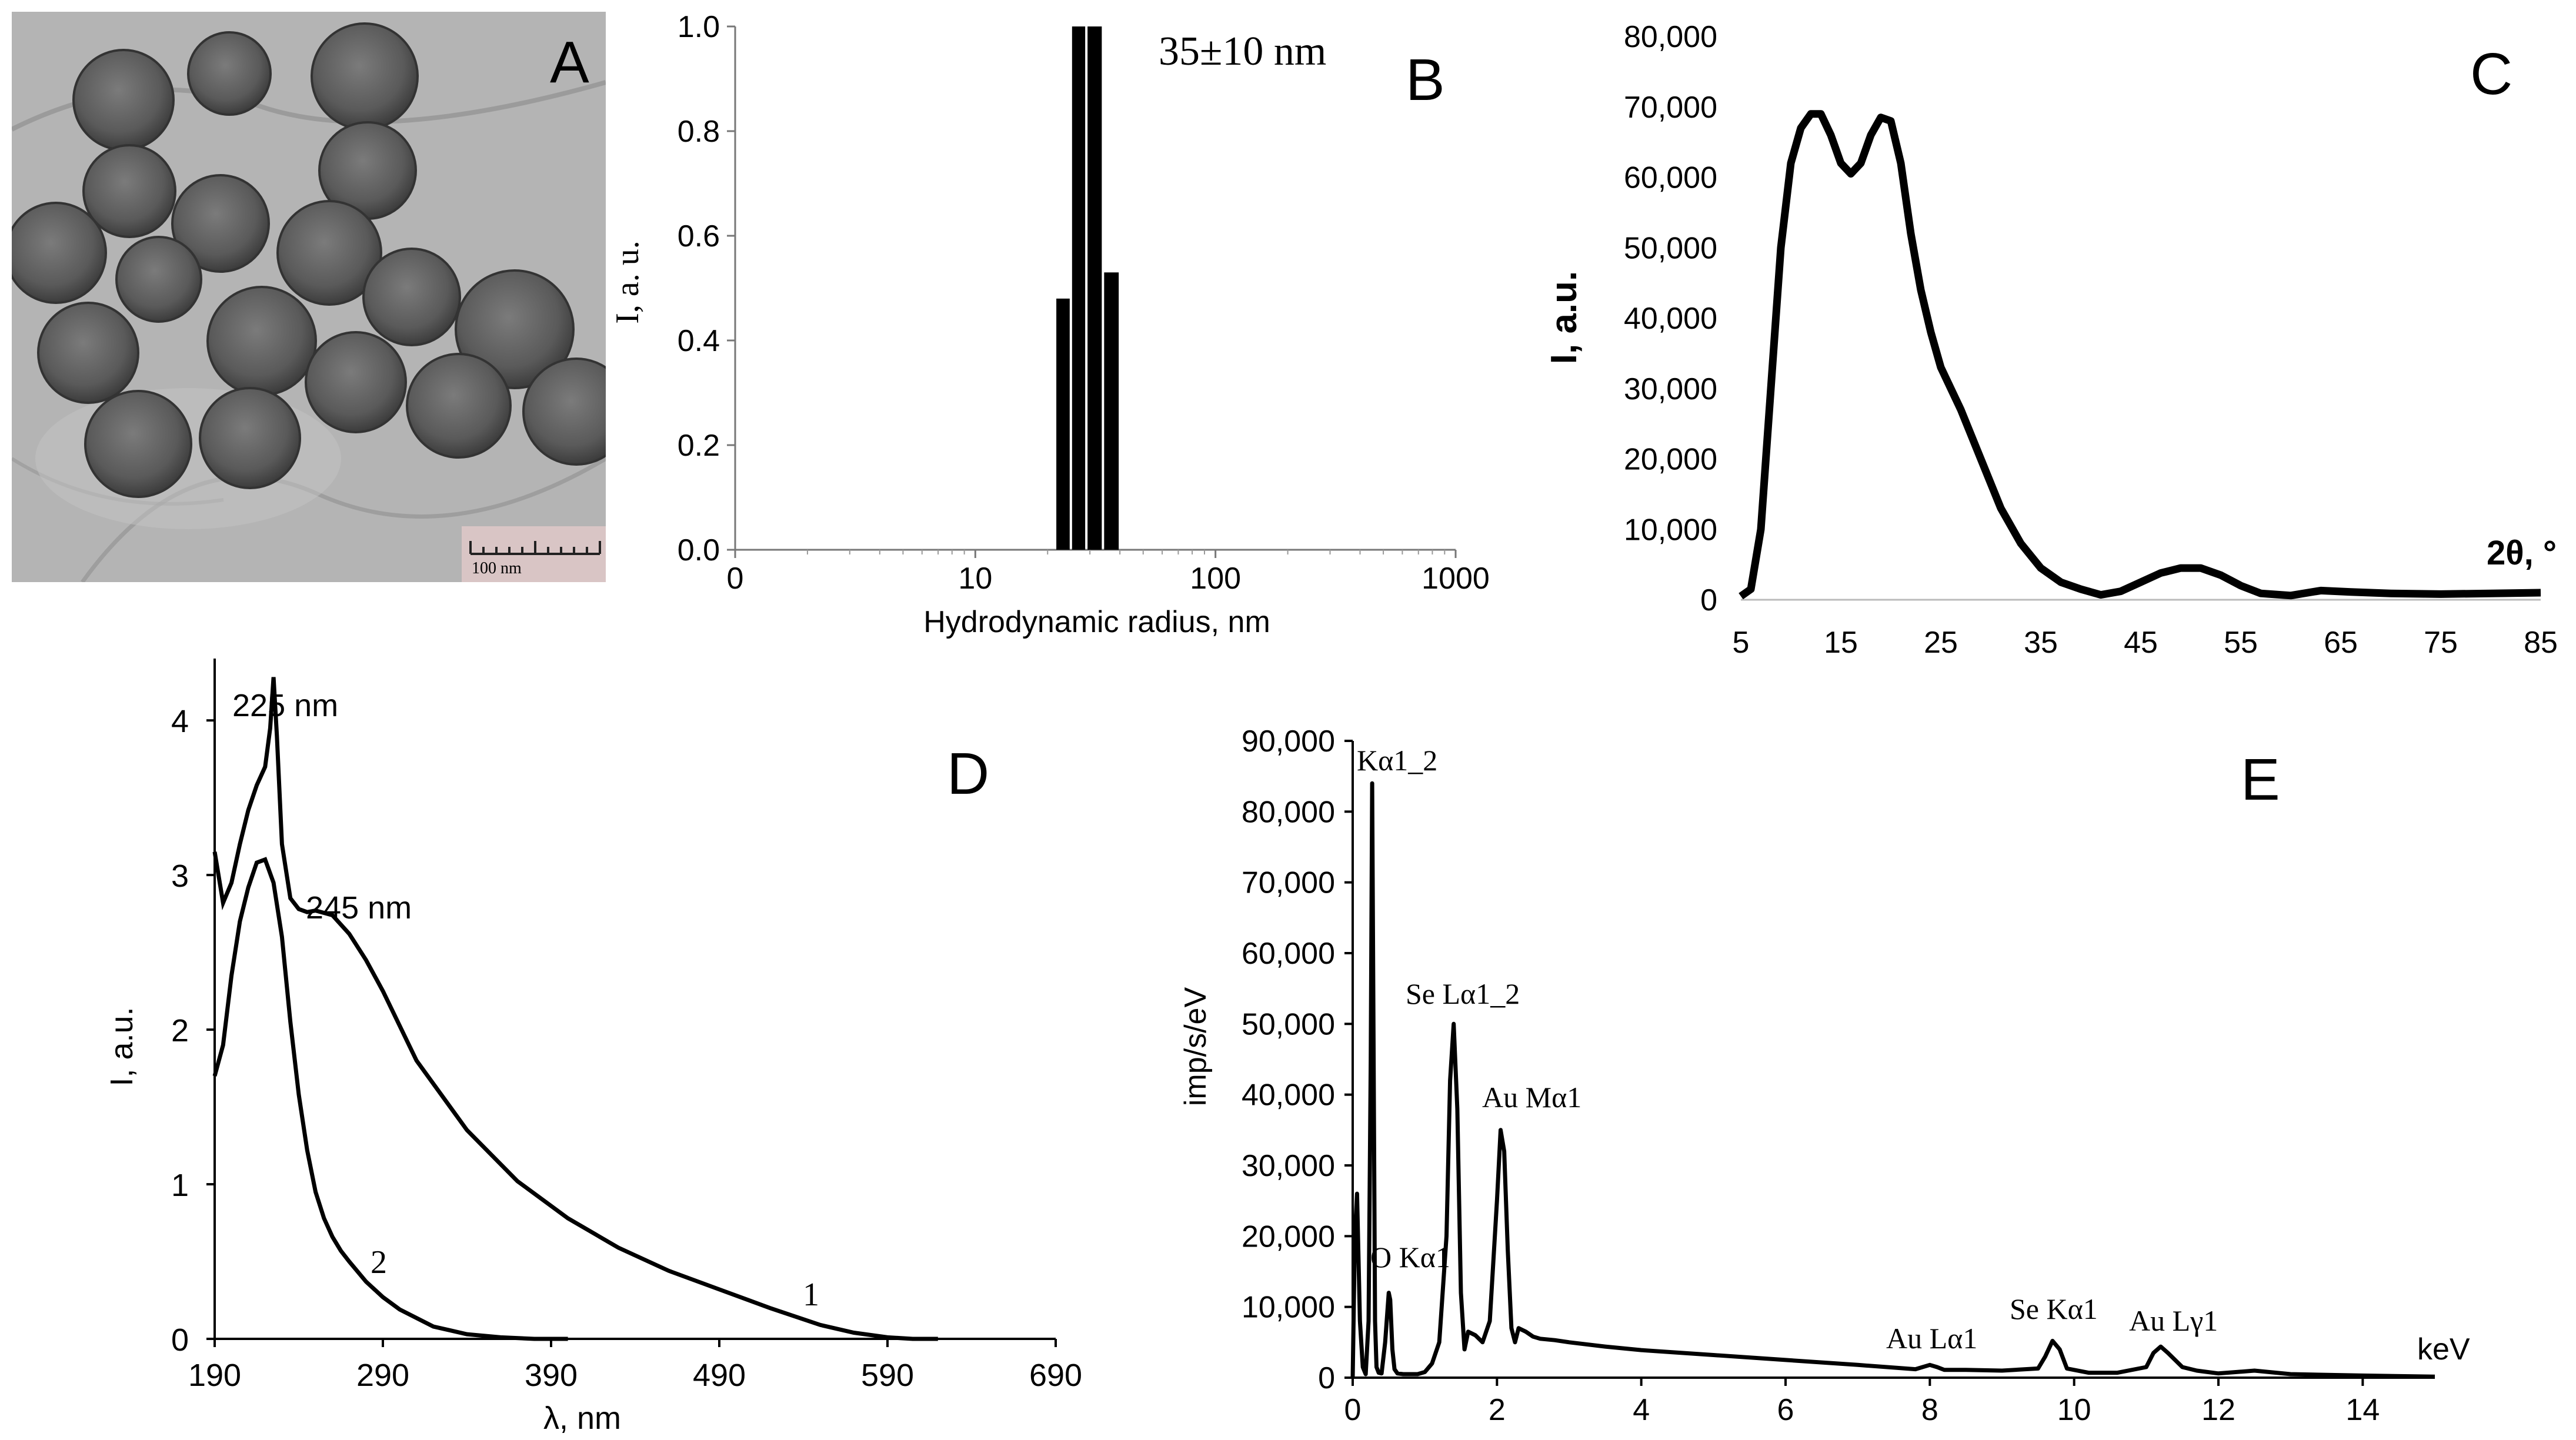  What do you see at coordinates (214, 1375) in the screenshot?
I see `chart-d-xtick-label: 190` at bounding box center [214, 1375].